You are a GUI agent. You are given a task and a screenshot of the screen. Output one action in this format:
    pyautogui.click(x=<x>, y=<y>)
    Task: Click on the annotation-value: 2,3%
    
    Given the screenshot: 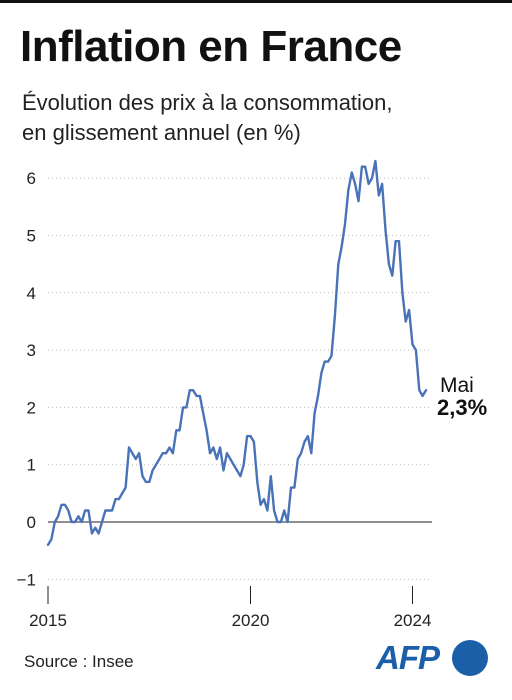 What is the action you would take?
    pyautogui.click(x=462, y=407)
    